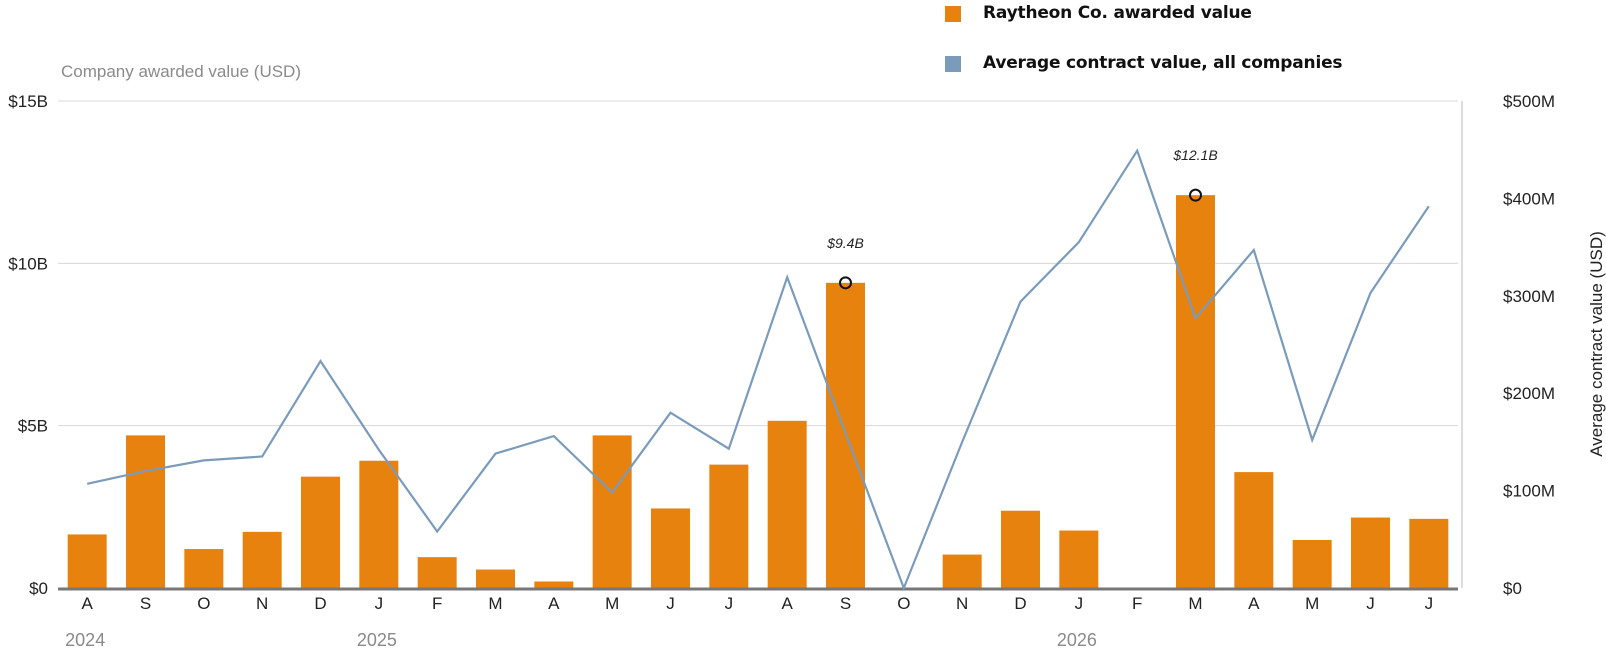  I want to click on left-tick-label: $5B, so click(33, 426).